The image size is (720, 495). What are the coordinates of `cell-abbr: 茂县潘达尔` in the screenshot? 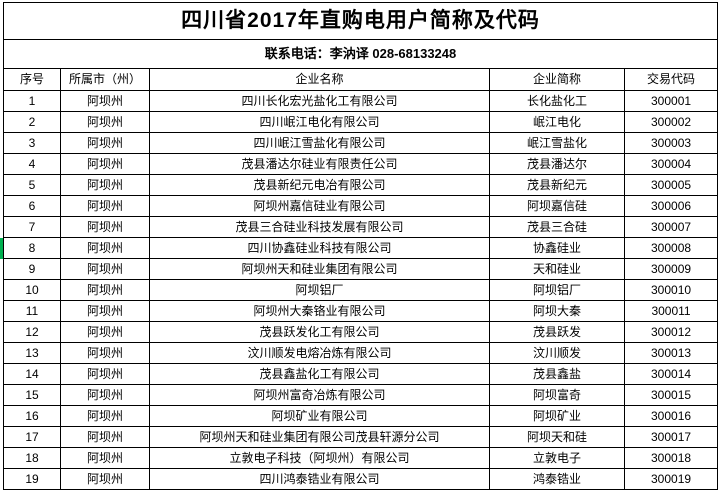 It's located at (557, 164).